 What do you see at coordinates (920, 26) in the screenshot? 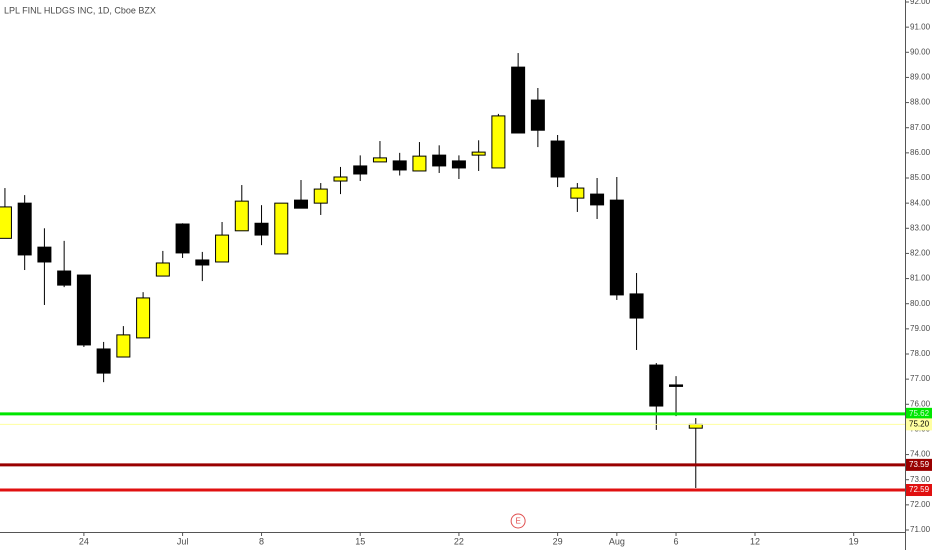
I see `y-tick-label: 91.00` at bounding box center [920, 26].